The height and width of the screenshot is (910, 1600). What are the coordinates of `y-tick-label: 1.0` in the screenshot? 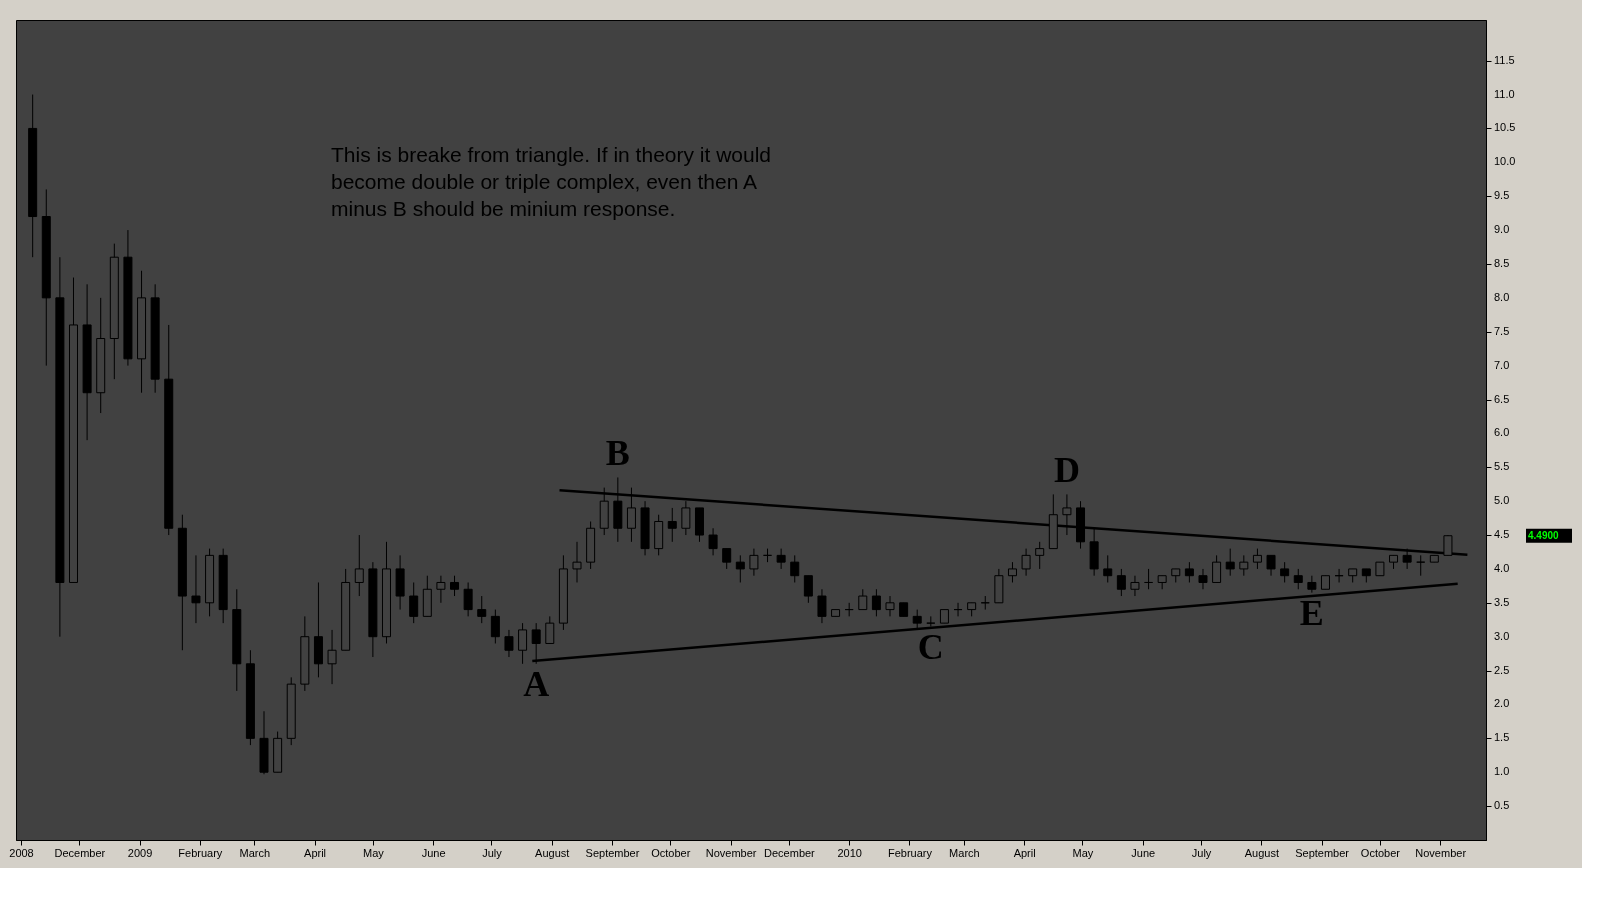 It's located at (1502, 771).